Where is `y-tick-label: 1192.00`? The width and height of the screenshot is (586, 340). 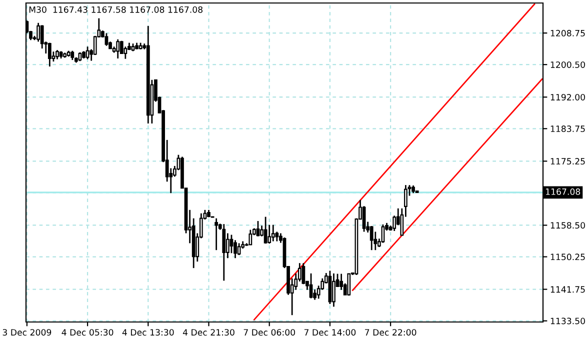
y-tick-label: 1192.00 is located at coordinates (567, 97).